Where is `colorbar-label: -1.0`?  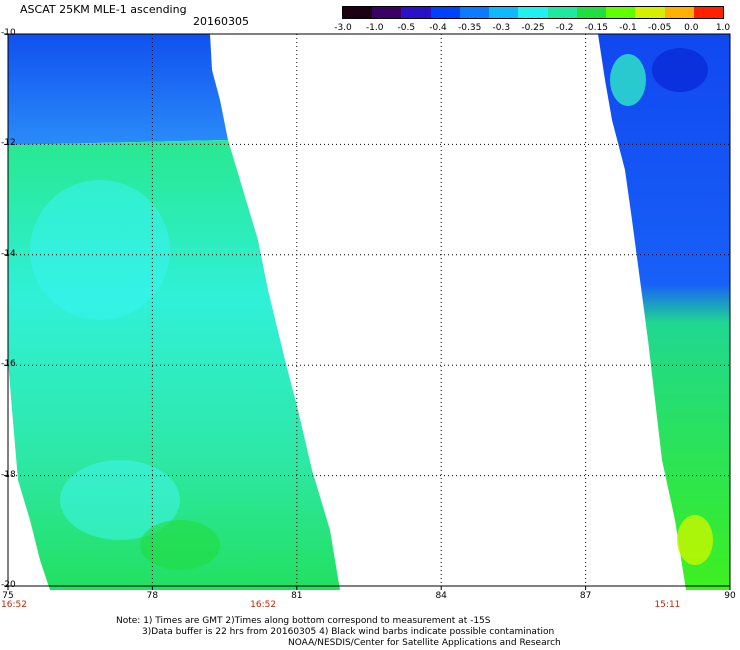
colorbar-label: -1.0 is located at coordinates (374, 28).